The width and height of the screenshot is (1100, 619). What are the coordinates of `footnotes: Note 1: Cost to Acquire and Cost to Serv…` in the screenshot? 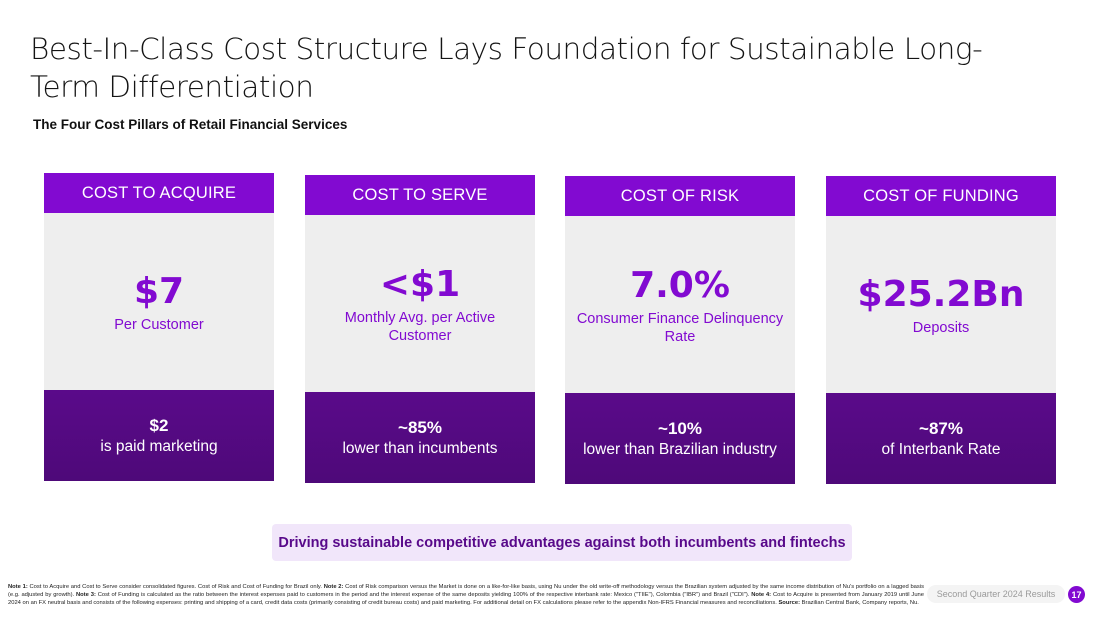 It's located at (466, 595).